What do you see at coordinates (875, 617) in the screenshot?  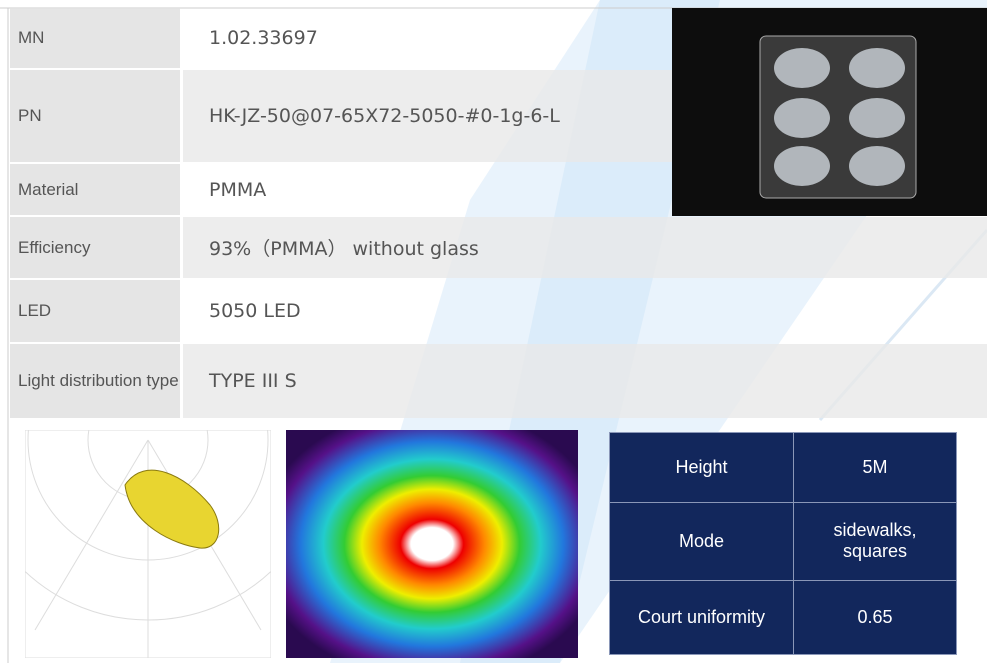 I see `parameter-value: 0.65` at bounding box center [875, 617].